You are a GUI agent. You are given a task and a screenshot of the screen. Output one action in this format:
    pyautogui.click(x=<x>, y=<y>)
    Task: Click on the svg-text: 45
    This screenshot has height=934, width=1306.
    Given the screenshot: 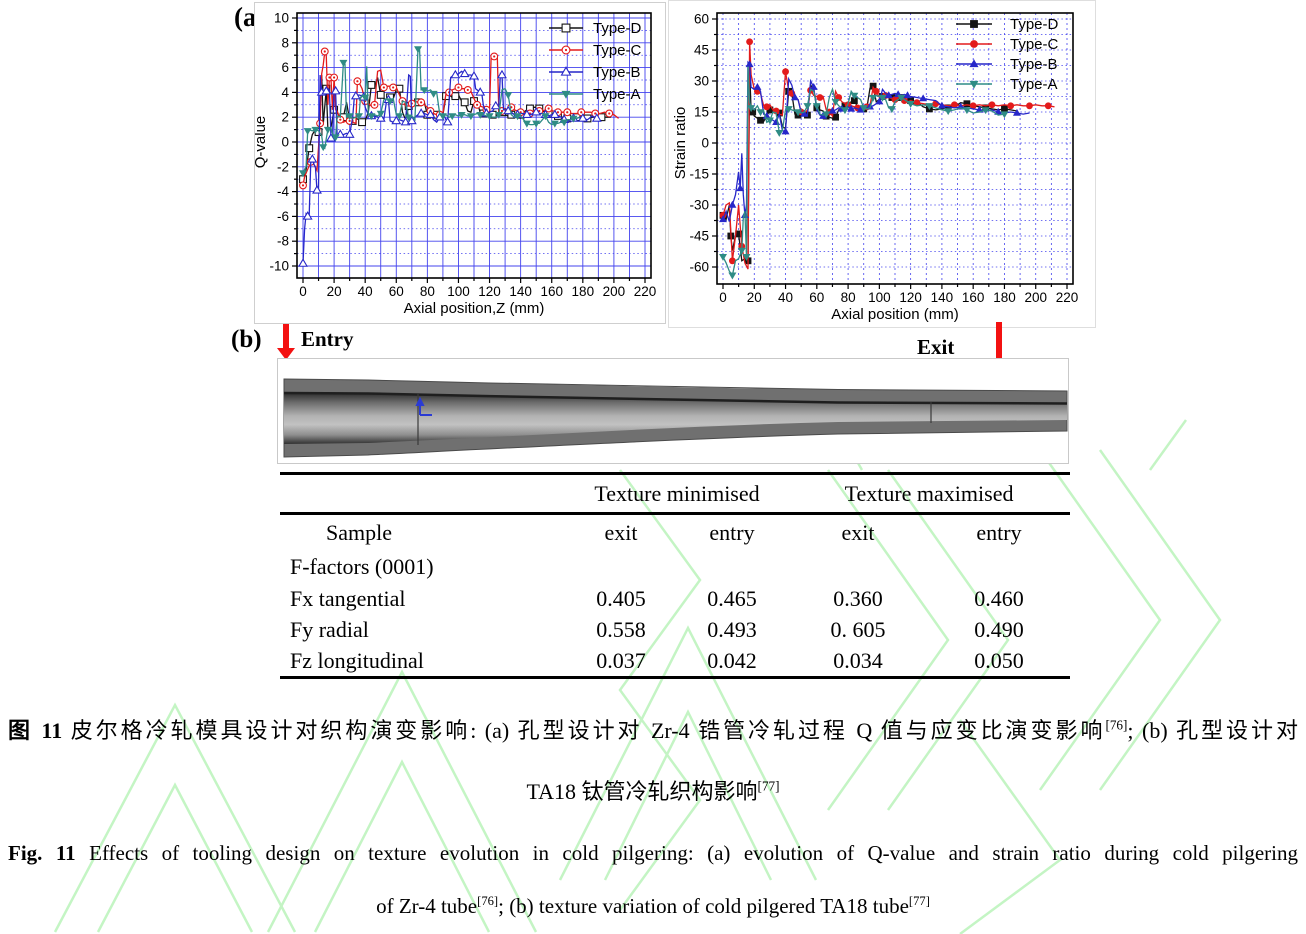 What is the action you would take?
    pyautogui.click(x=701, y=50)
    